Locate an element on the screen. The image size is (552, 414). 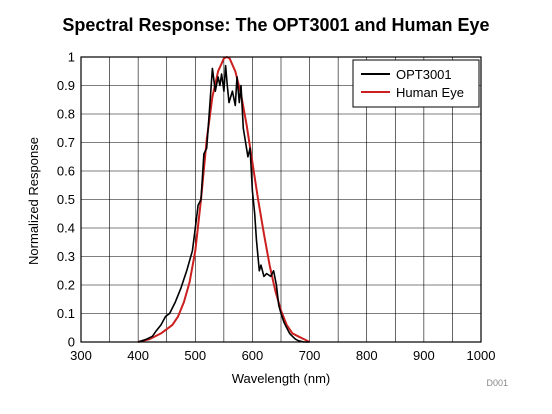
x-tick-label: 800 is located at coordinates (367, 355).